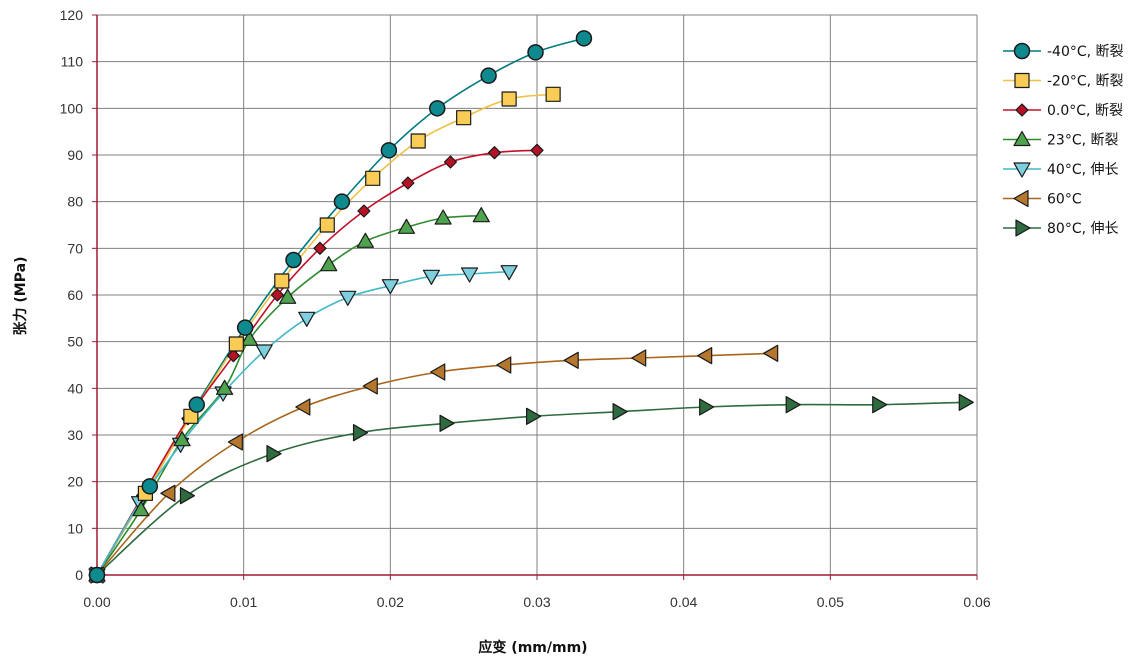  Describe the element at coordinates (72, 108) in the screenshot. I see `y-tick-label: 100` at that location.